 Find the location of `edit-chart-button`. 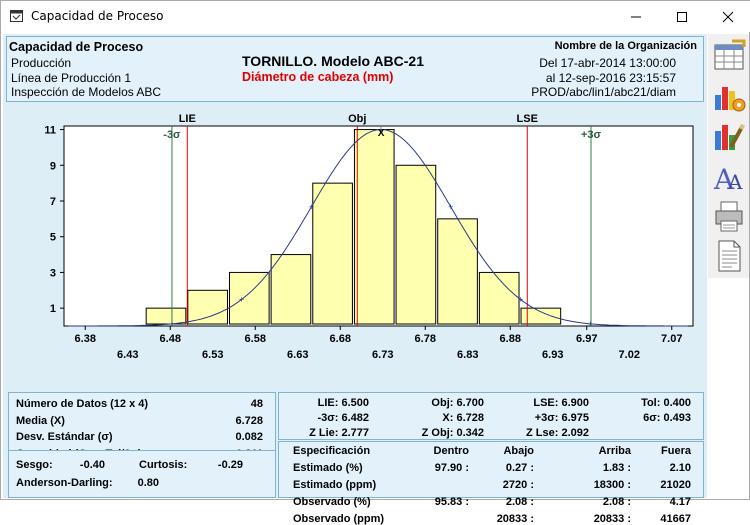

edit-chart-button is located at coordinates (729, 136).